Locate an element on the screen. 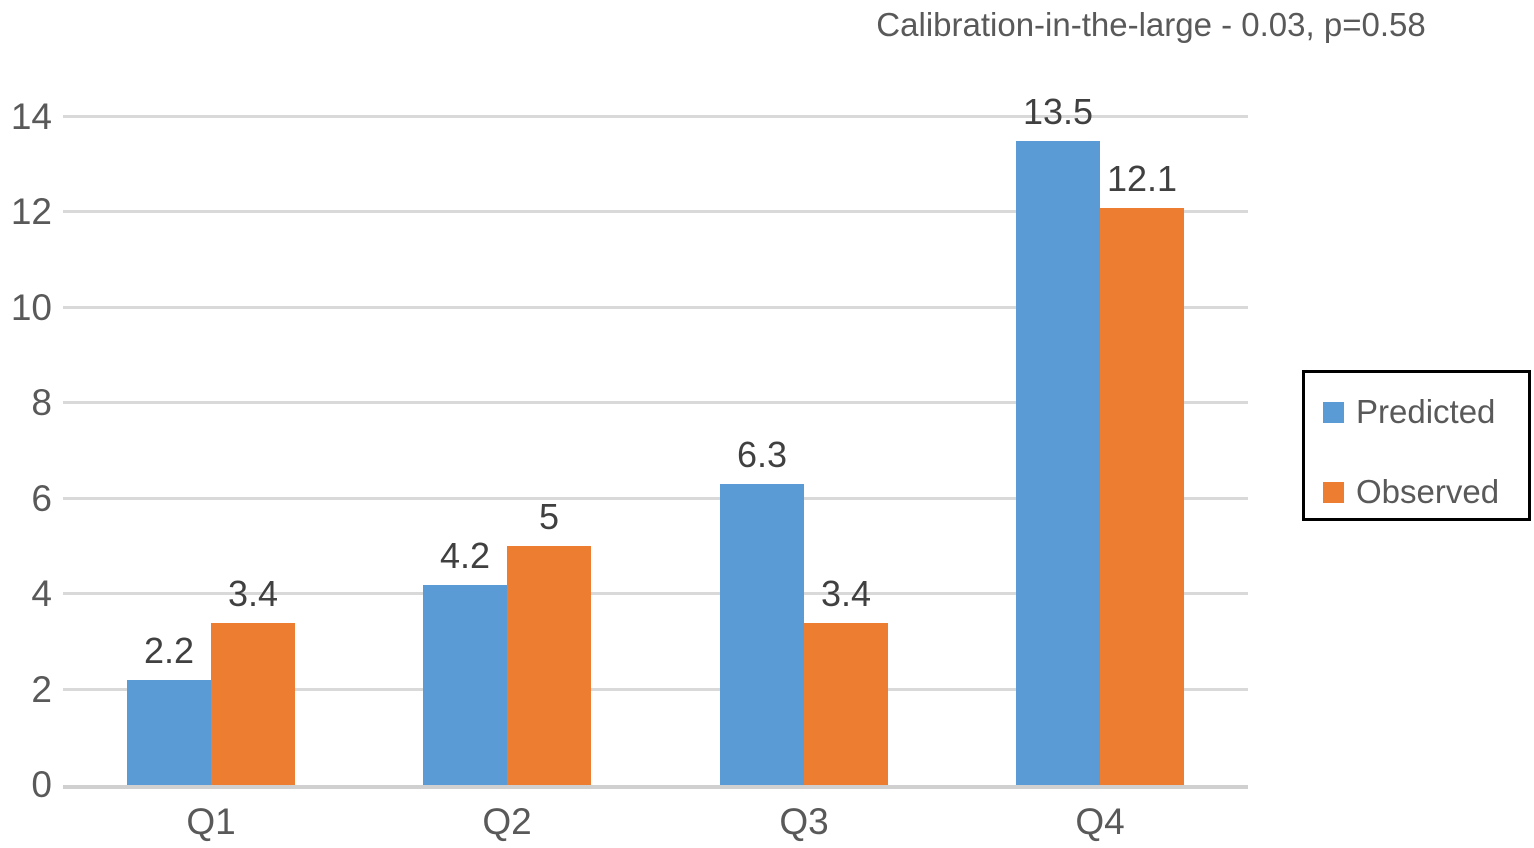 The height and width of the screenshot is (848, 1534). bar-value-label-observed-q1: 3.4 is located at coordinates (253, 593).